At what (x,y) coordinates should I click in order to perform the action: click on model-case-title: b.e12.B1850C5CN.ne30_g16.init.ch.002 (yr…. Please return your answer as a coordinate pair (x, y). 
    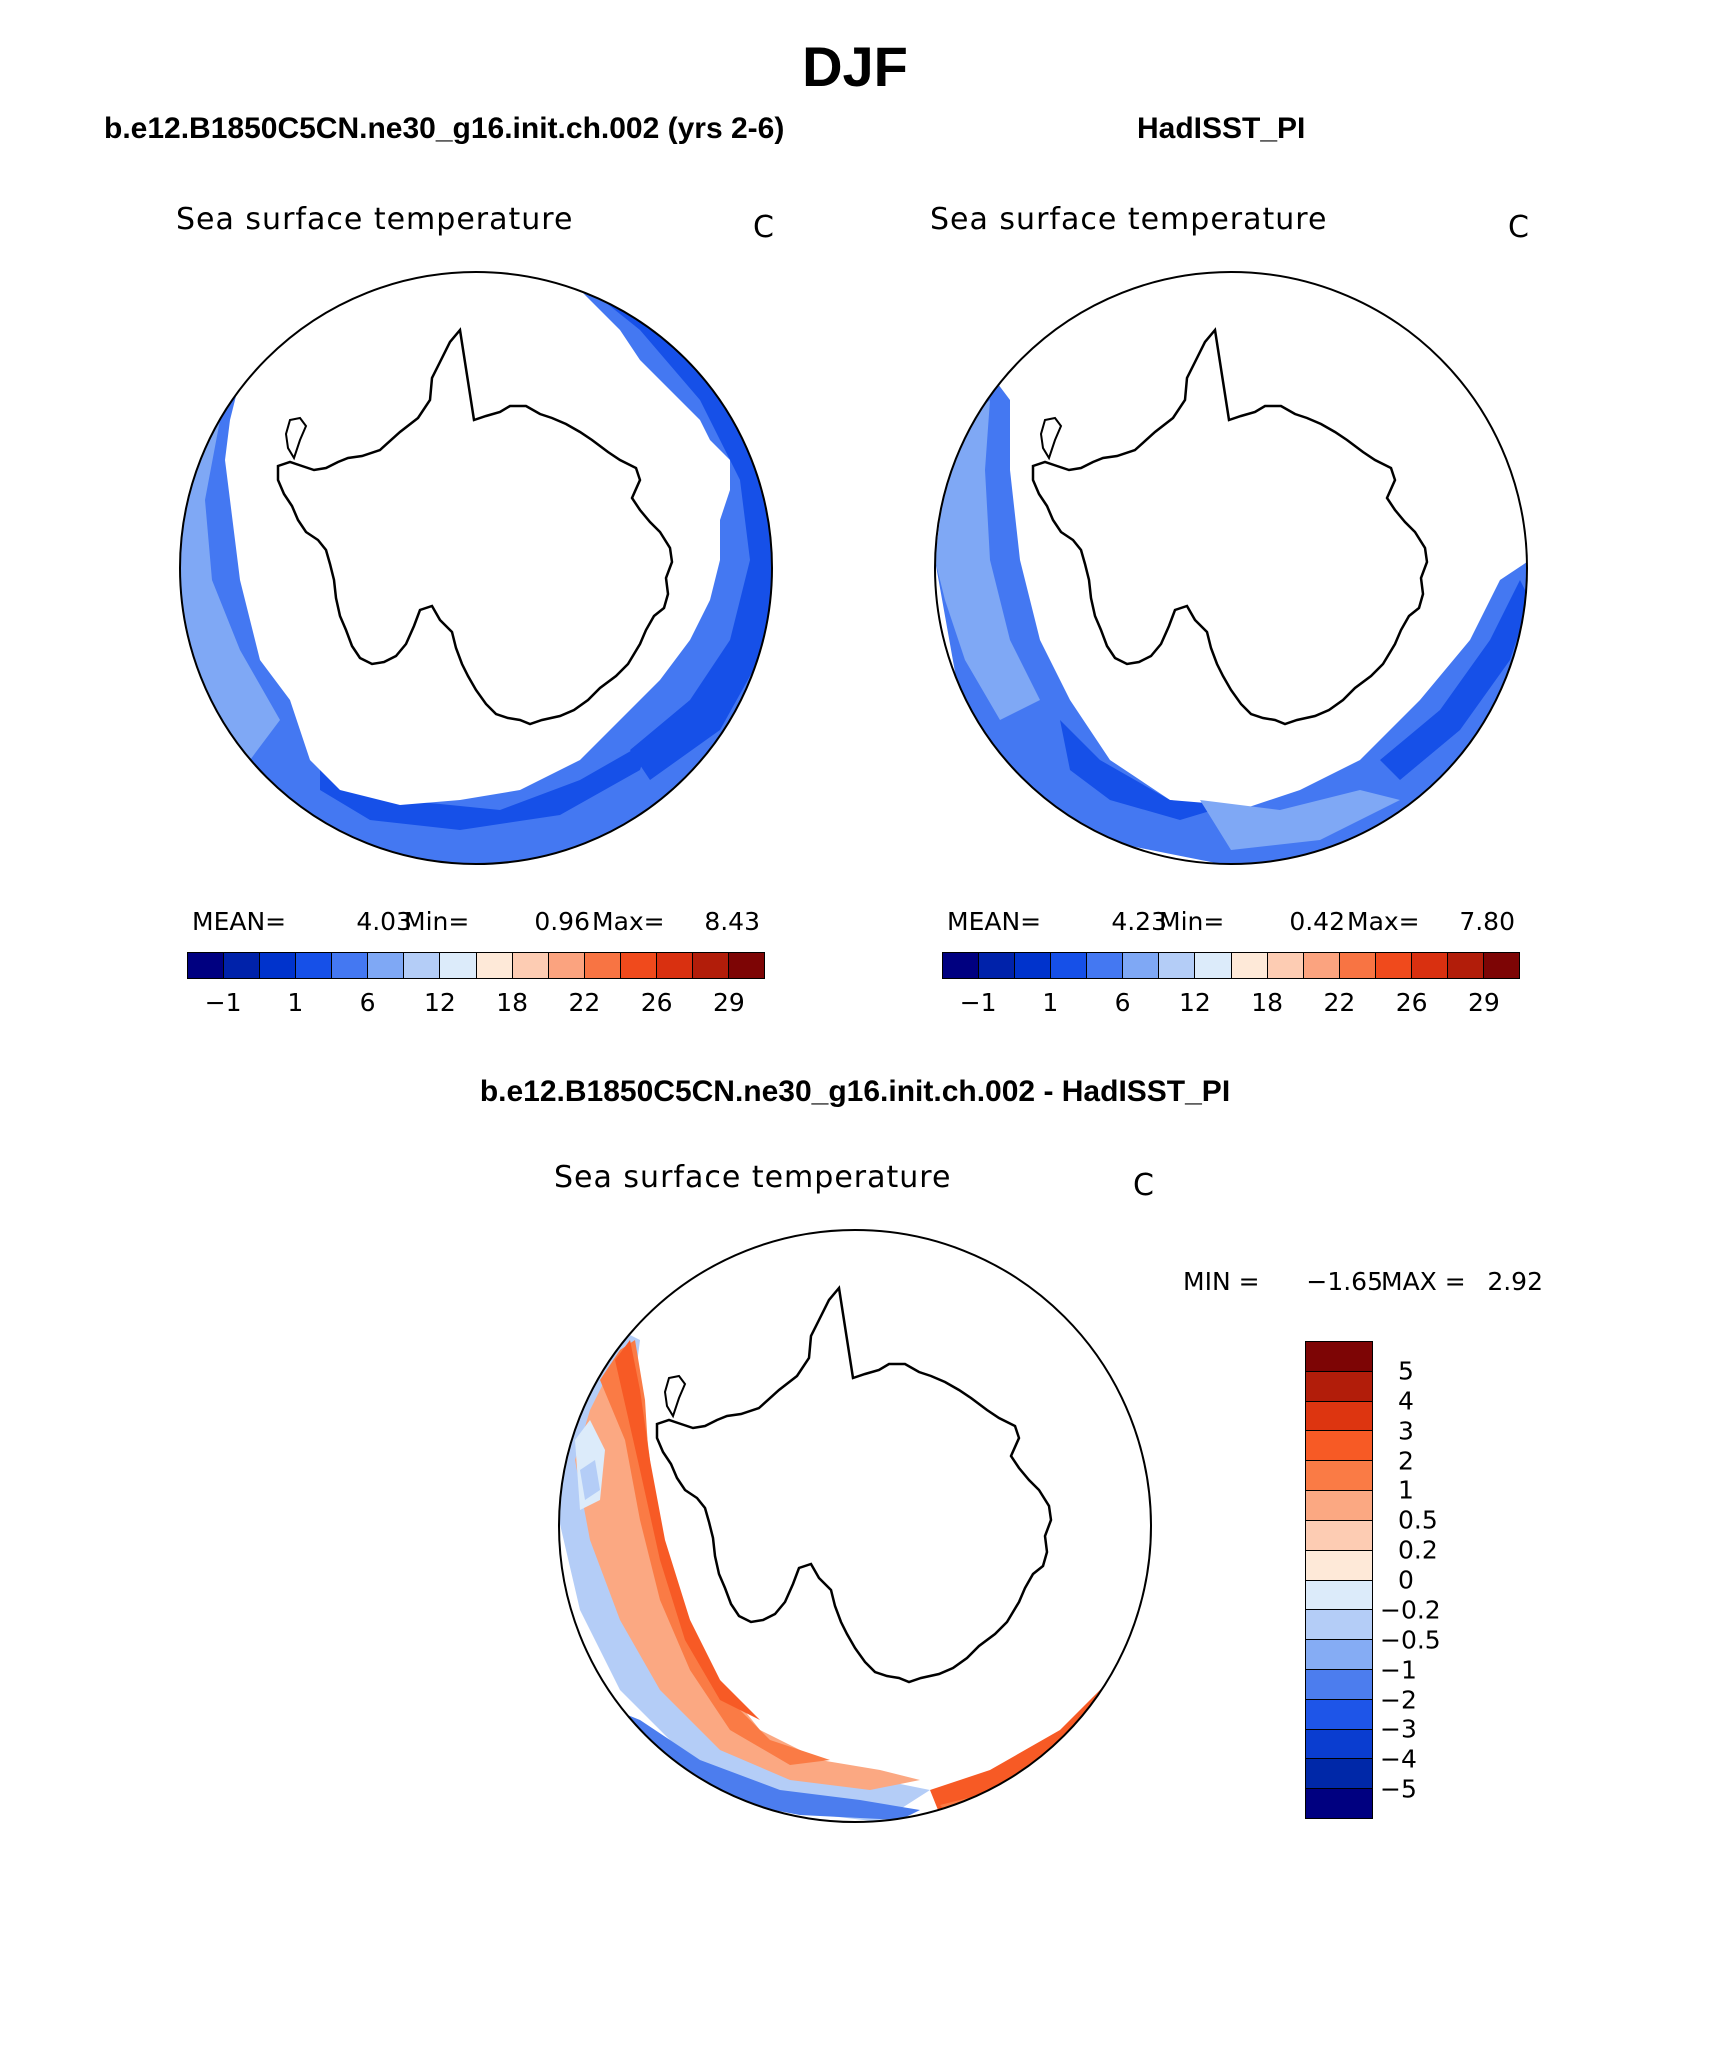
    Looking at the image, I should click on (444, 128).